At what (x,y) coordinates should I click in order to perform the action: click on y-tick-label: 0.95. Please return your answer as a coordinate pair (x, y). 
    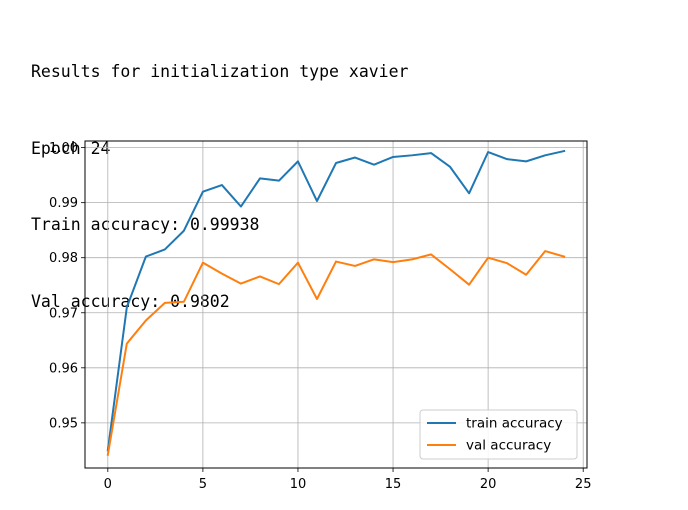
    Looking at the image, I should click on (63, 423).